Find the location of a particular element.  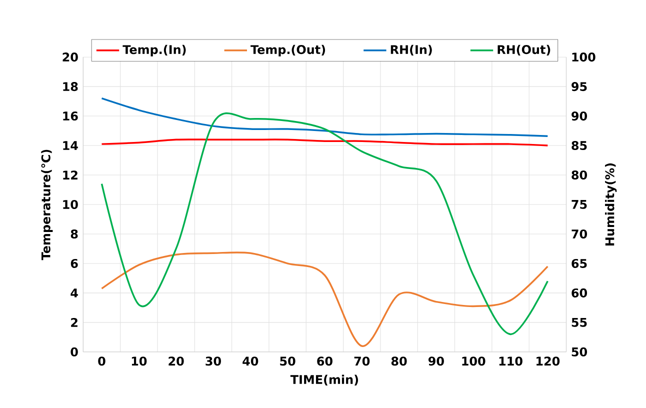

y-tick-label: 0 is located at coordinates (74, 351).